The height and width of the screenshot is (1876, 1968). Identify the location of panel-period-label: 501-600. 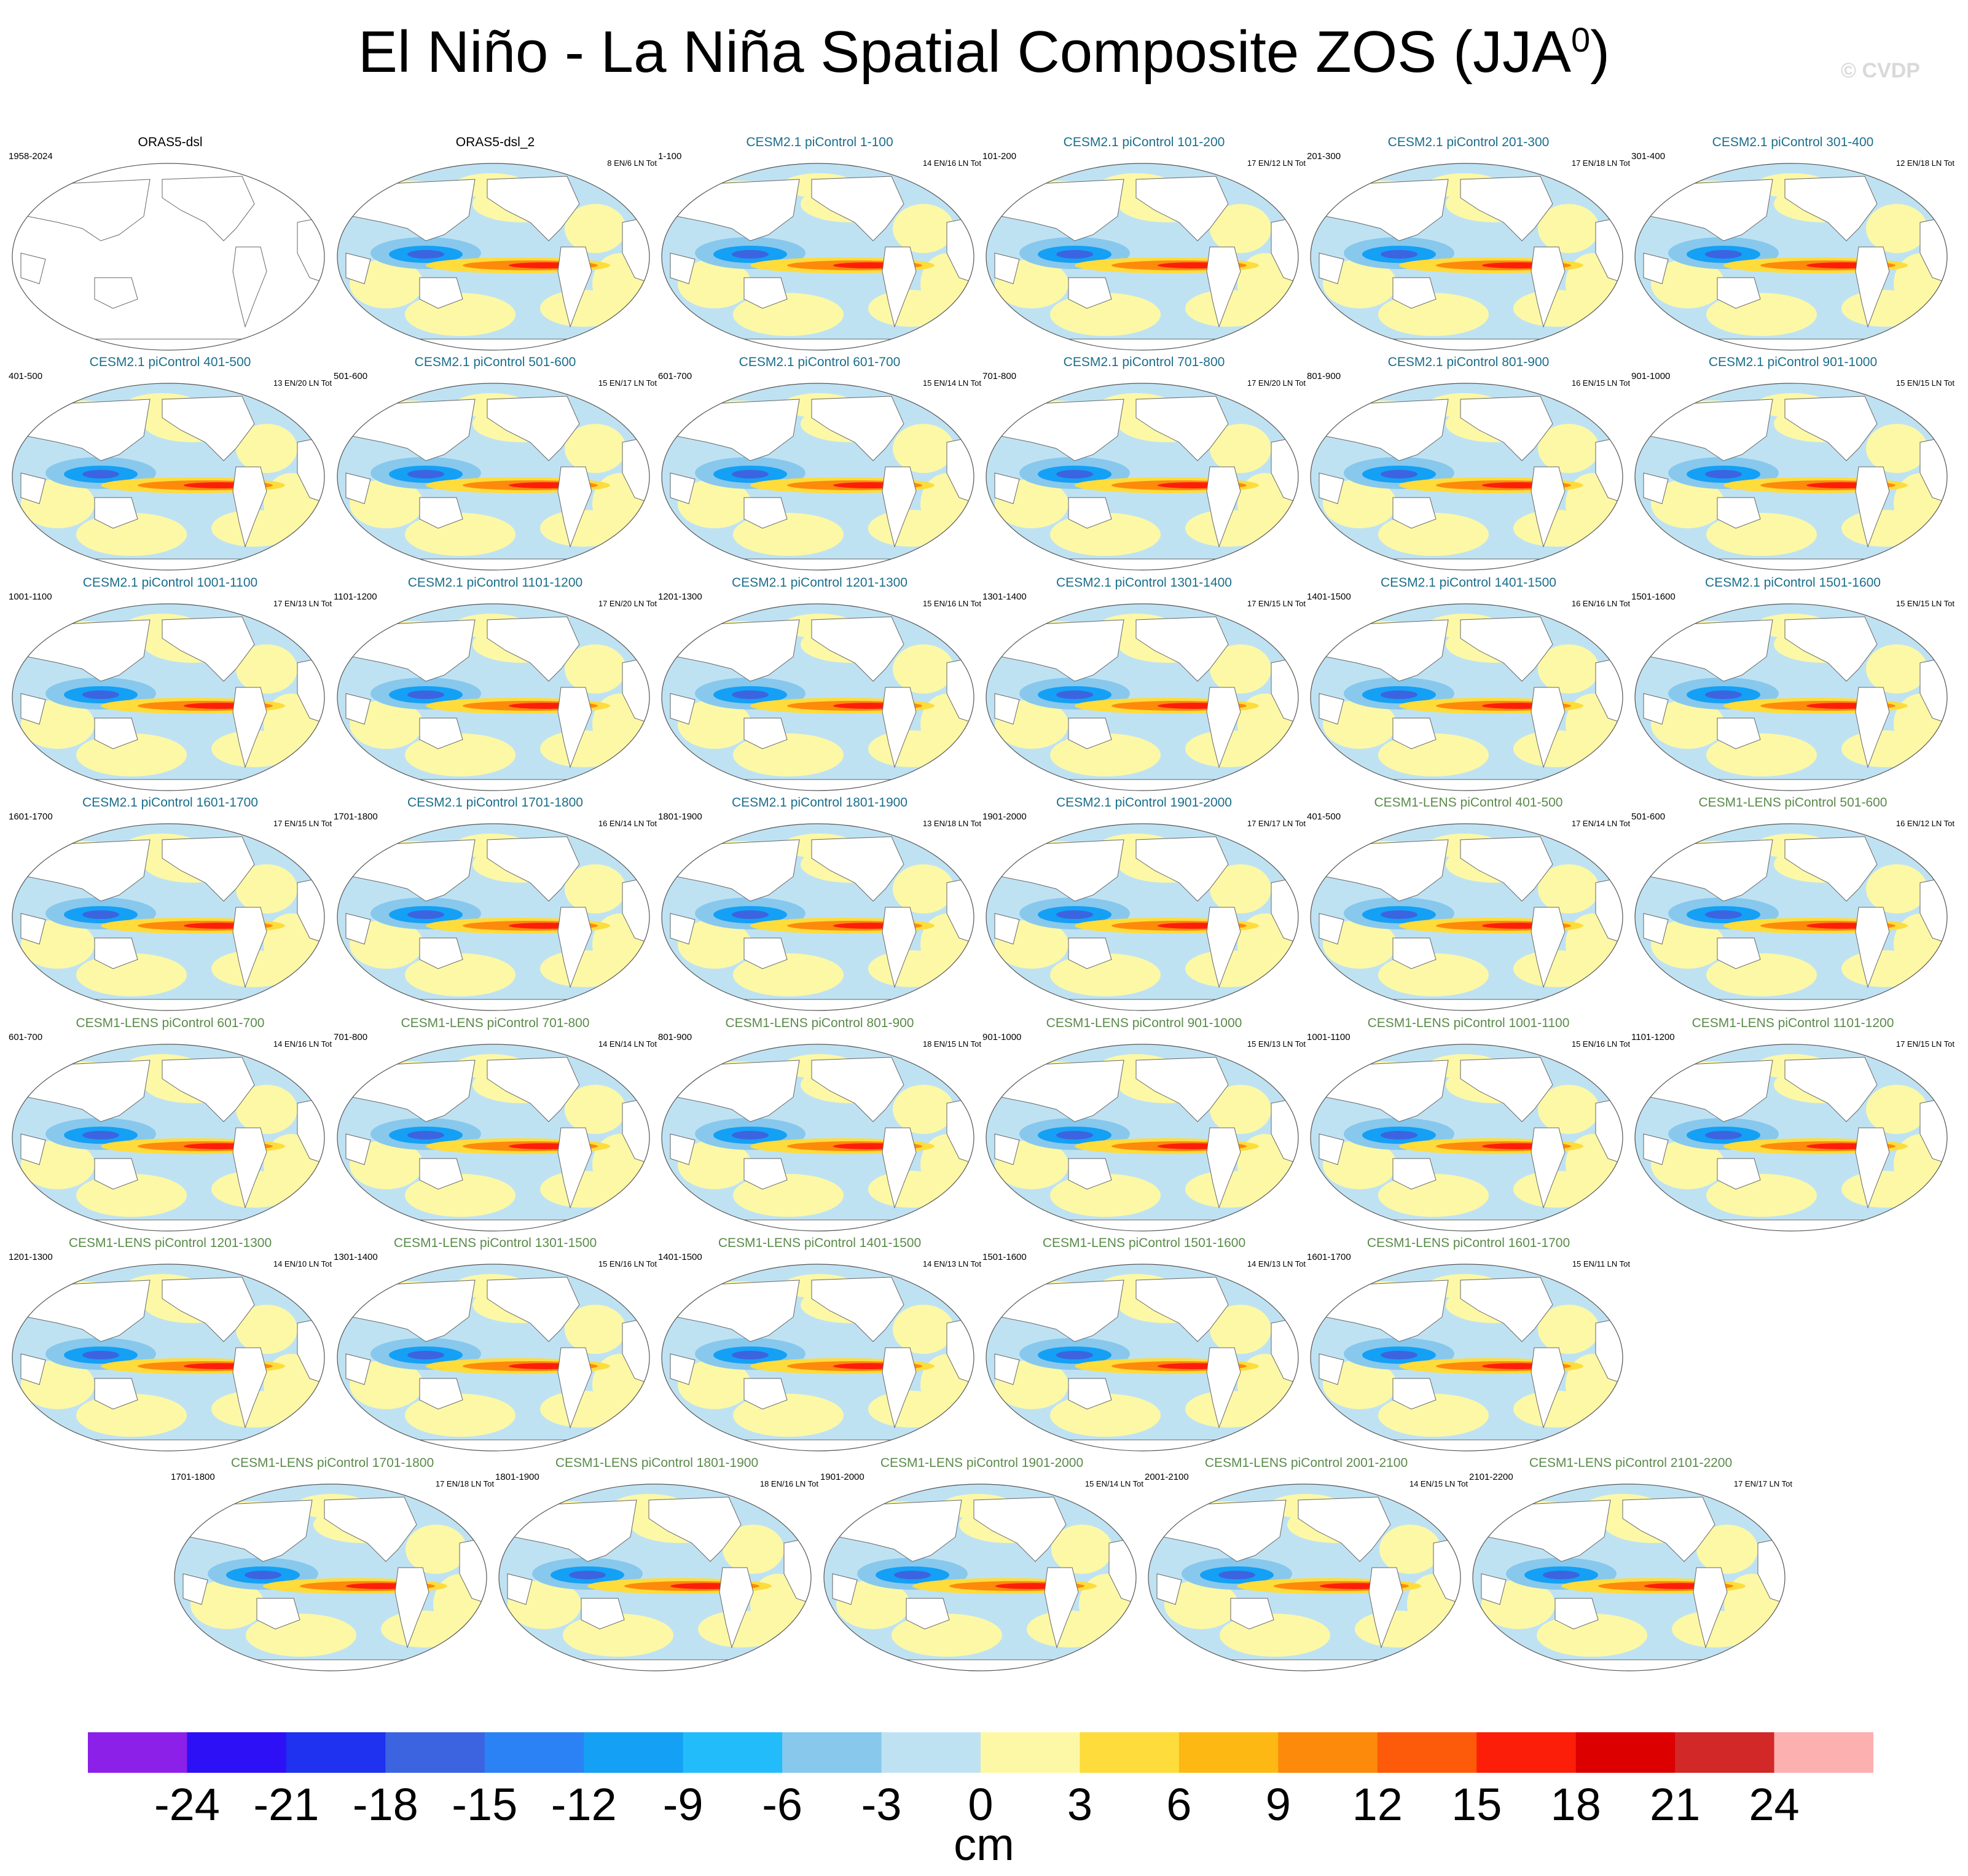
(1648, 816).